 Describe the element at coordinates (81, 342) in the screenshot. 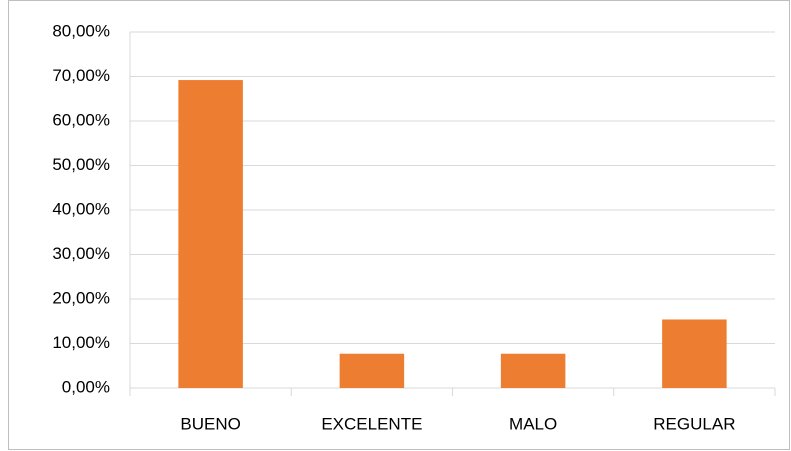

I see `y-tick-label: 10,00%` at that location.